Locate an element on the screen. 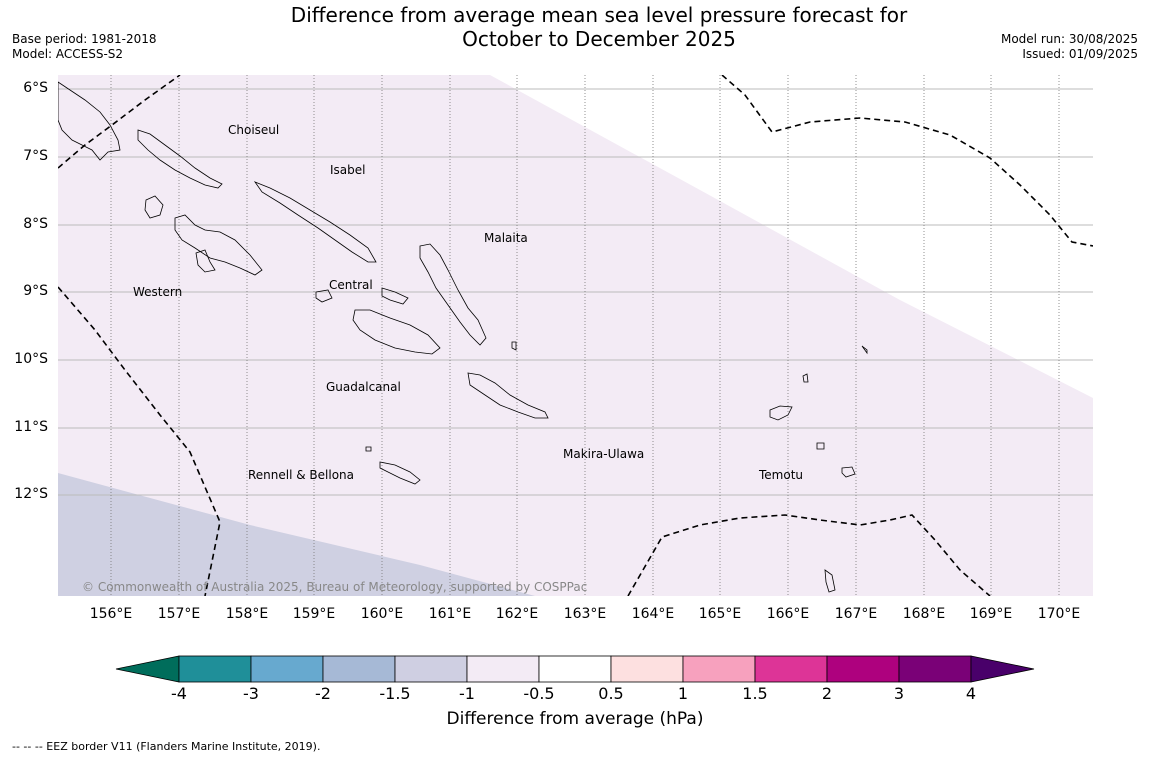 This screenshot has width=1150, height=758. title-line-2: October to December 2025 is located at coordinates (599, 39).